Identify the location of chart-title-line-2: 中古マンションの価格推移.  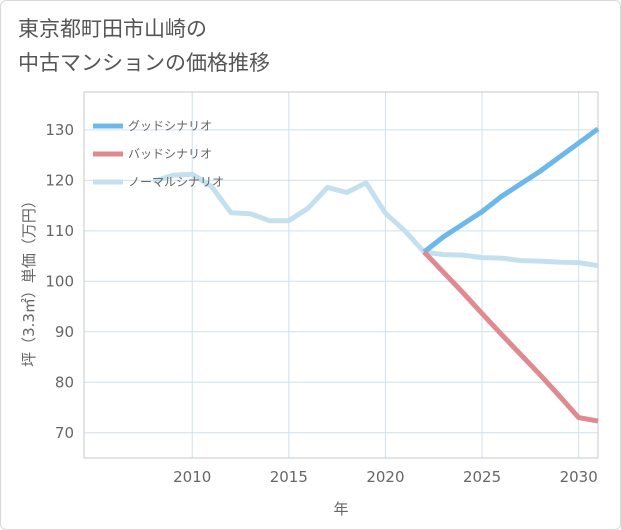
(144, 63).